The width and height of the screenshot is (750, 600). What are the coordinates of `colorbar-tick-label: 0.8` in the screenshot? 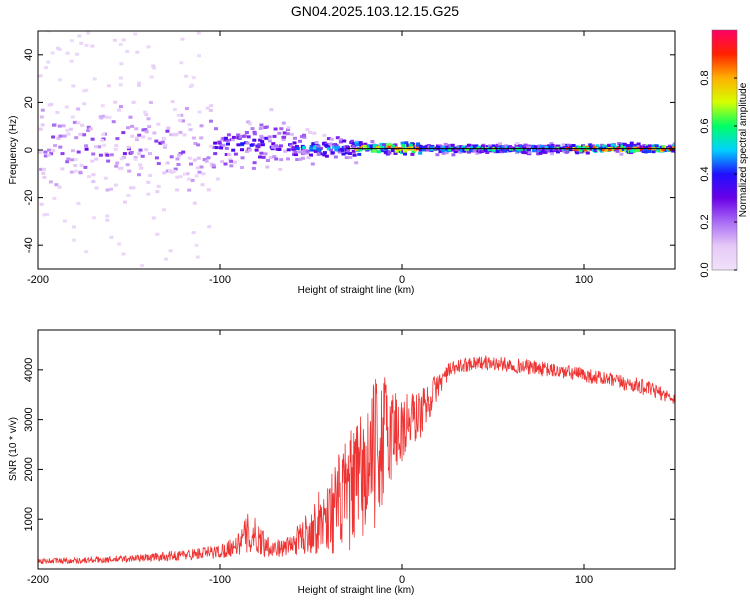 It's located at (705, 77).